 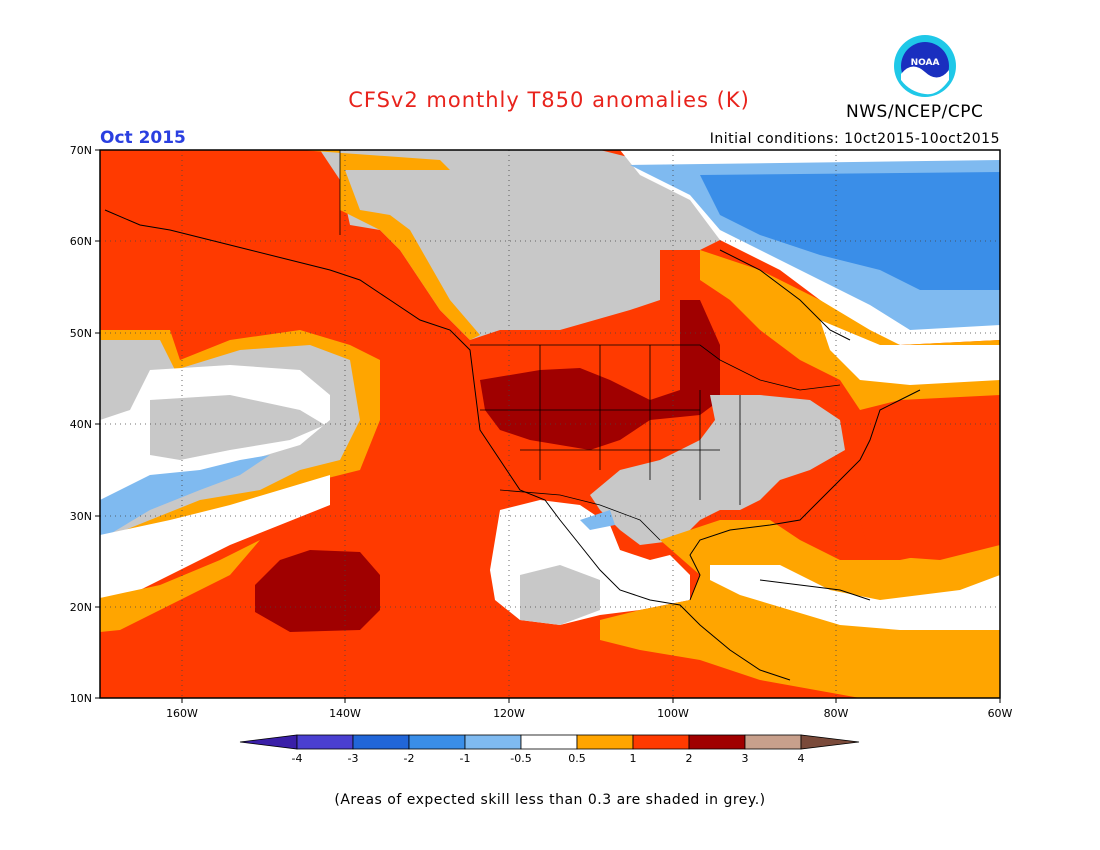 I want to click on noaa-logo-text: NOAA, so click(x=925, y=63).